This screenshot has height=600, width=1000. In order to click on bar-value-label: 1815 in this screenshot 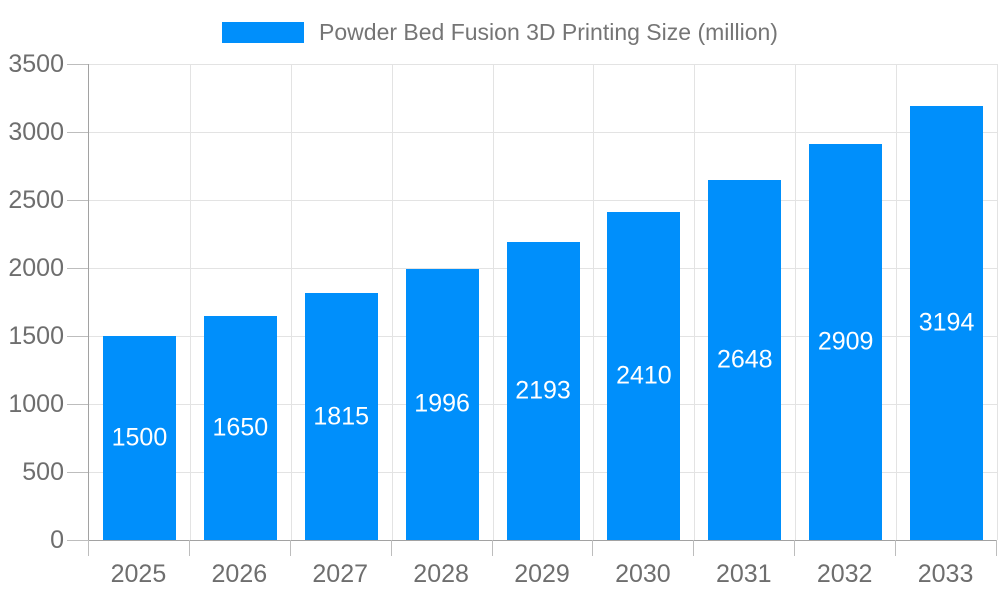, I will do `click(341, 416)`.